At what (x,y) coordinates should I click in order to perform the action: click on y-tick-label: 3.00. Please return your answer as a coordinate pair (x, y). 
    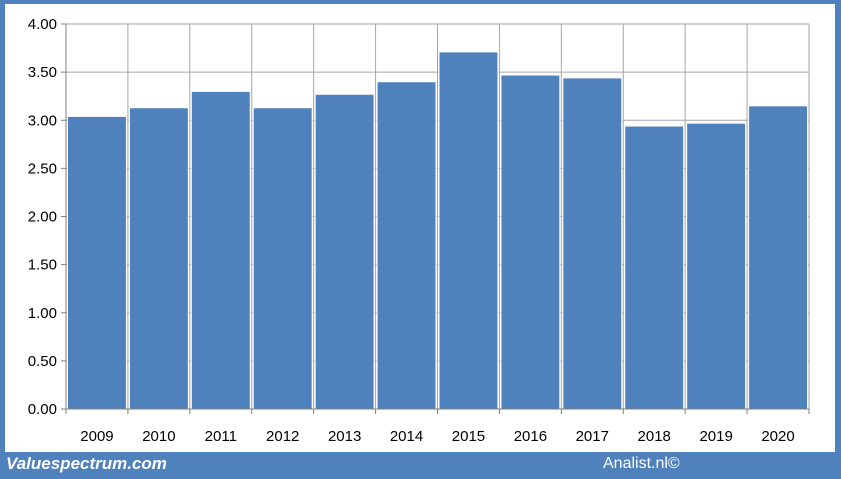
    Looking at the image, I should click on (42, 120).